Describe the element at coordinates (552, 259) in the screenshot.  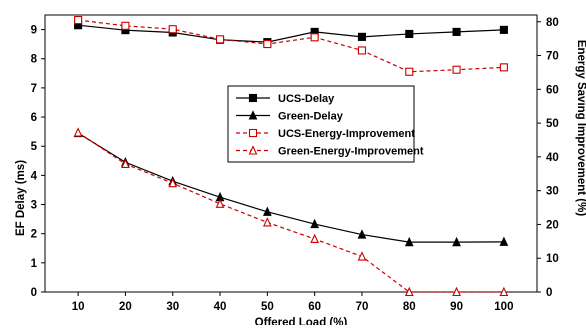
I see `y2-tick-label-1: 10` at that location.